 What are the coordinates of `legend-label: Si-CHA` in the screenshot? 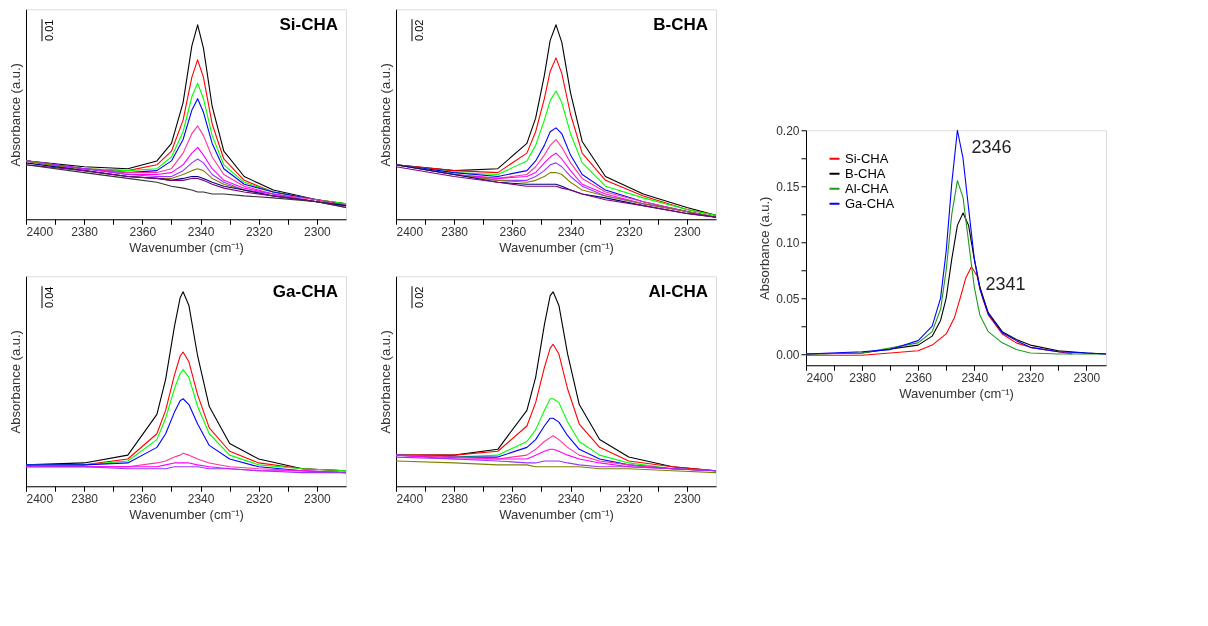 It's located at (867, 158).